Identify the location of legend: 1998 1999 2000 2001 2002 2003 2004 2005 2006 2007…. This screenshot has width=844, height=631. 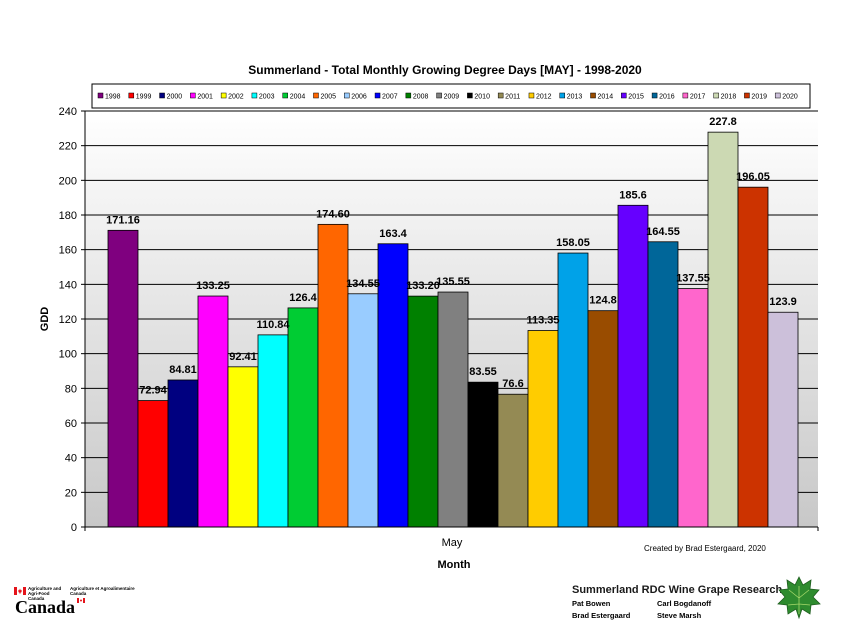
(451, 96).